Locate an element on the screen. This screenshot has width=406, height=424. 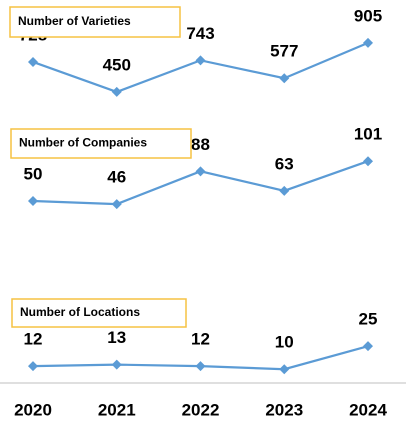
data-label: 50 is located at coordinates (33, 173).